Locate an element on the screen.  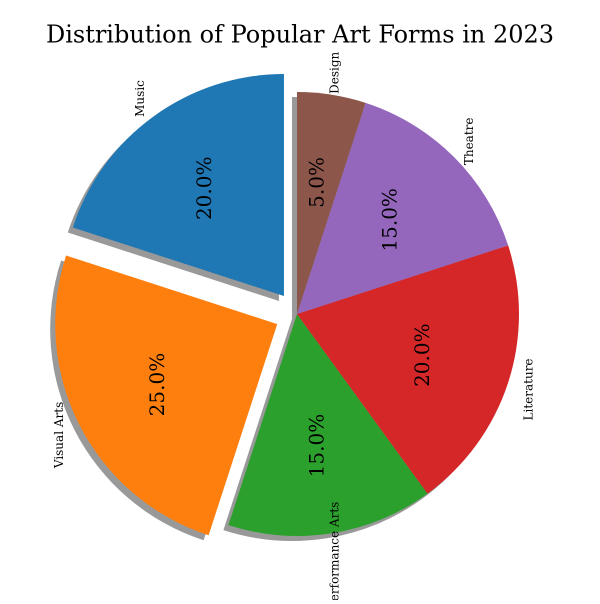
category-label: Music is located at coordinates (140, 98).